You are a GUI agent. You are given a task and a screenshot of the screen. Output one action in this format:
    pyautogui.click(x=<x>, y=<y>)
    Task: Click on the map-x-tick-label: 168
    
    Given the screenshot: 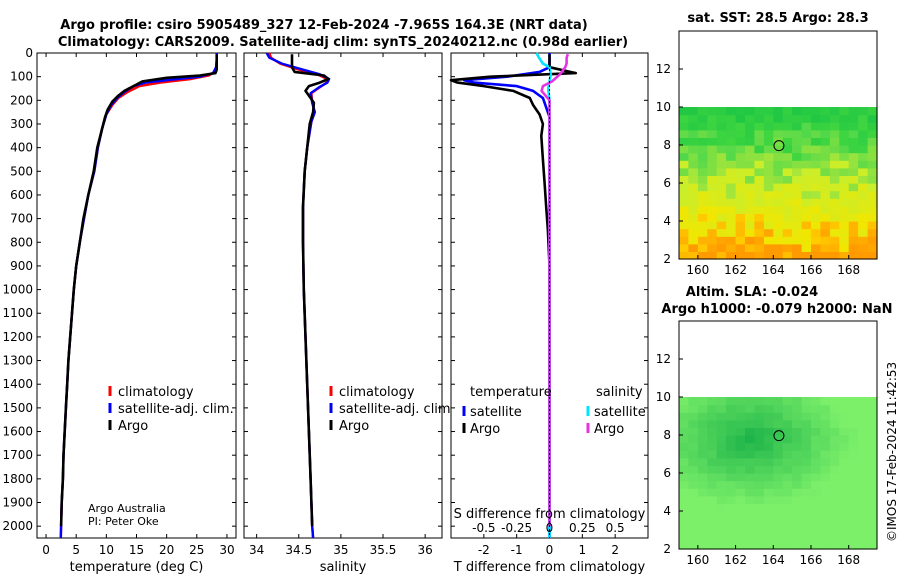 What is the action you would take?
    pyautogui.click(x=848, y=560)
    